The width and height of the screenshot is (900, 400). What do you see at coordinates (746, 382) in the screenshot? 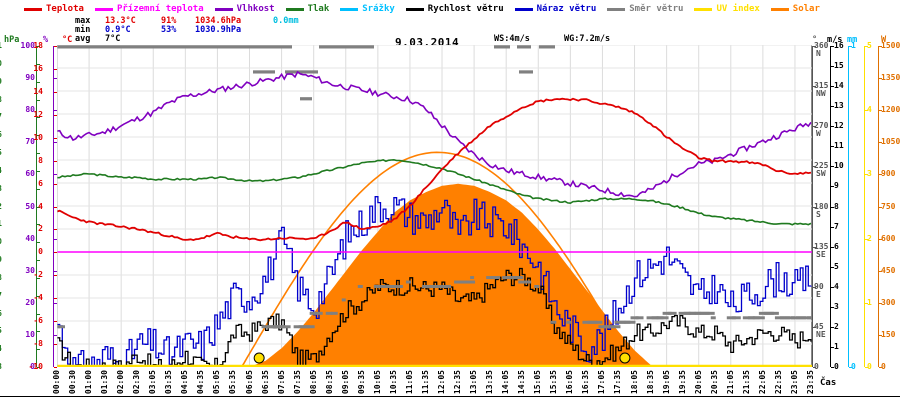
I see `x-tick-label: 21:35` at bounding box center [746, 382].